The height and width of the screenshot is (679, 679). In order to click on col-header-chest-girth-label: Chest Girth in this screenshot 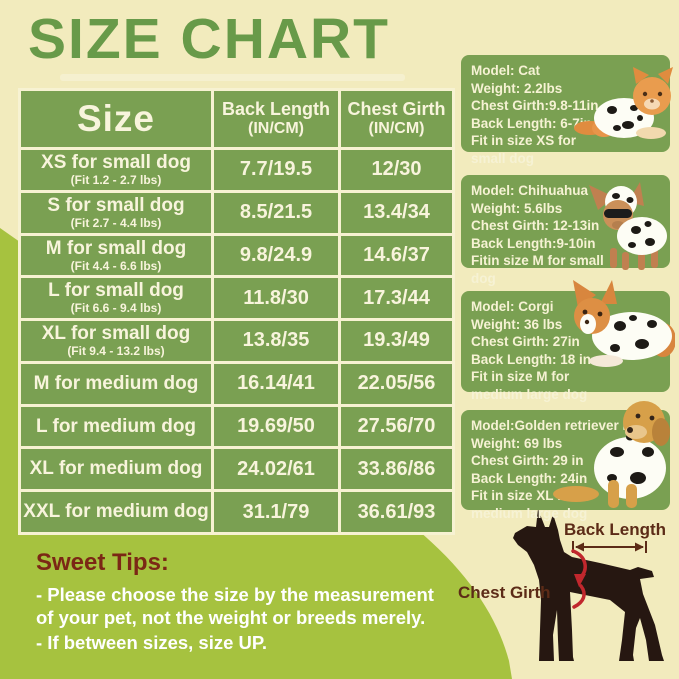, I will do `click(396, 109)`.